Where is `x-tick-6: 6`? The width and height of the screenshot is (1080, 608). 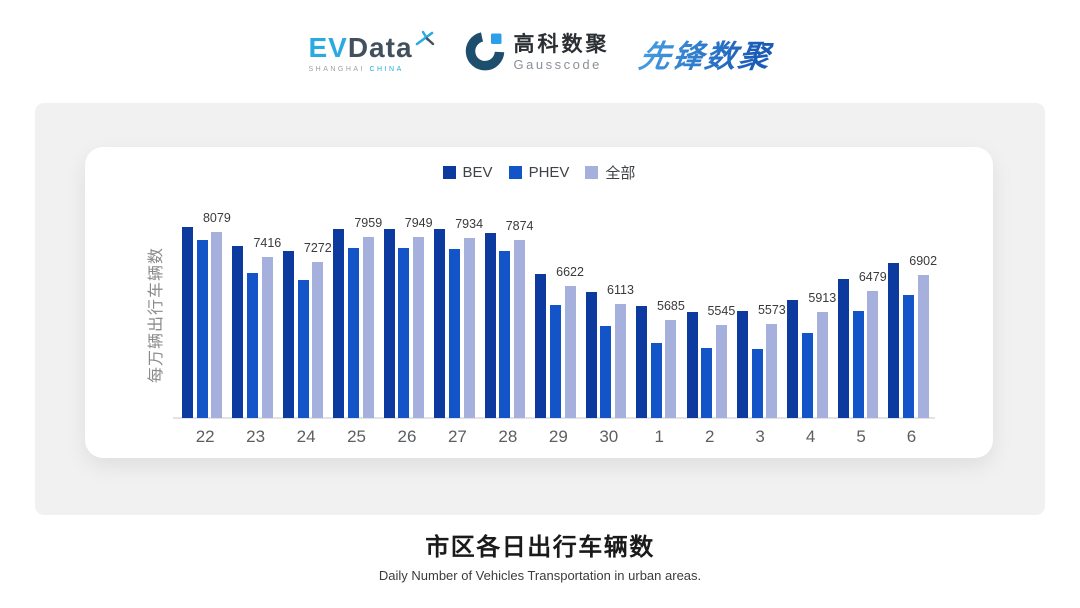
x-tick-6: 6 is located at coordinates (911, 436).